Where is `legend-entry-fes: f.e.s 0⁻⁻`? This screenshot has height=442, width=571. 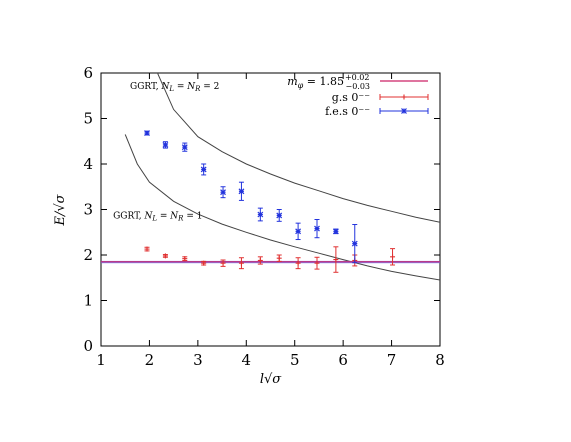
legend-entry-fes: f.e.s 0⁻⁻ is located at coordinates (377, 111).